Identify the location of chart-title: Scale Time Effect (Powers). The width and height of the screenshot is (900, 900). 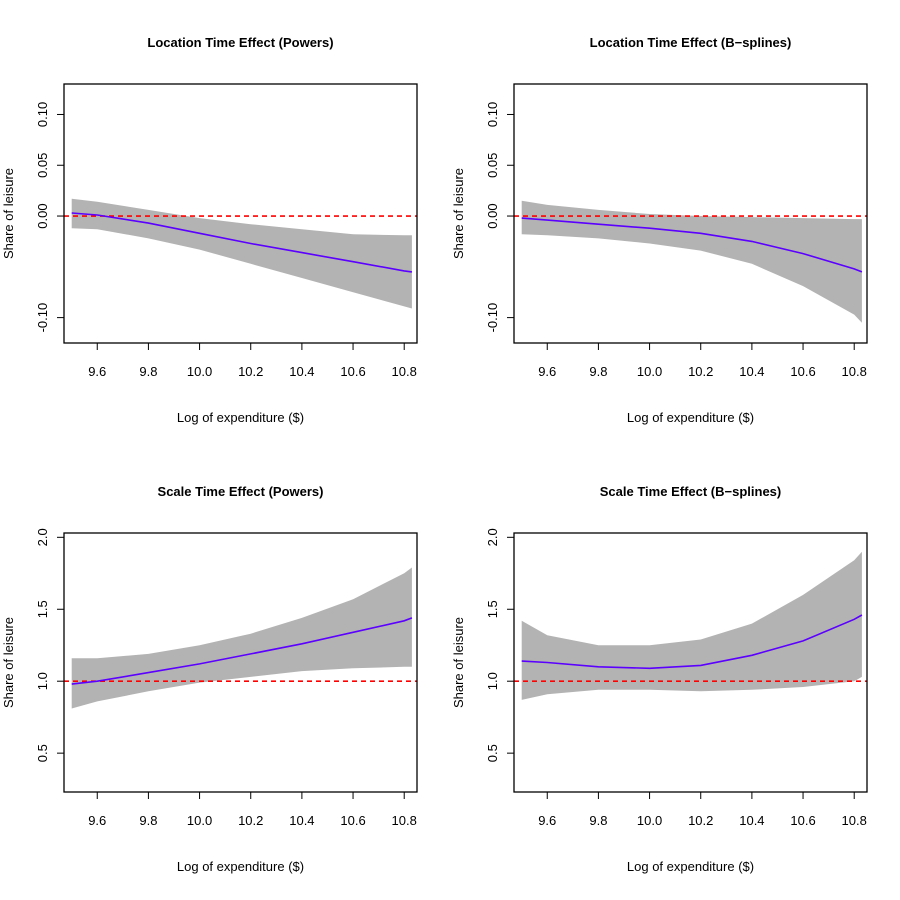
(241, 491).